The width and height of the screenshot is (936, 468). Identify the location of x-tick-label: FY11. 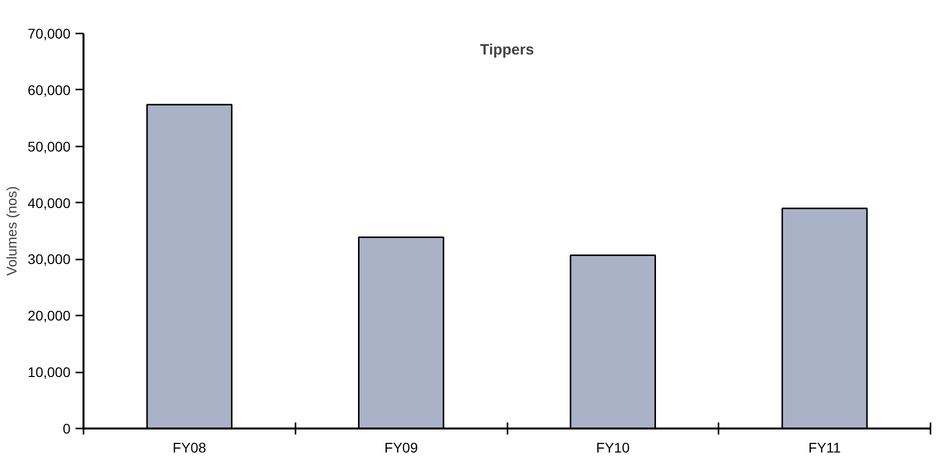
(825, 448).